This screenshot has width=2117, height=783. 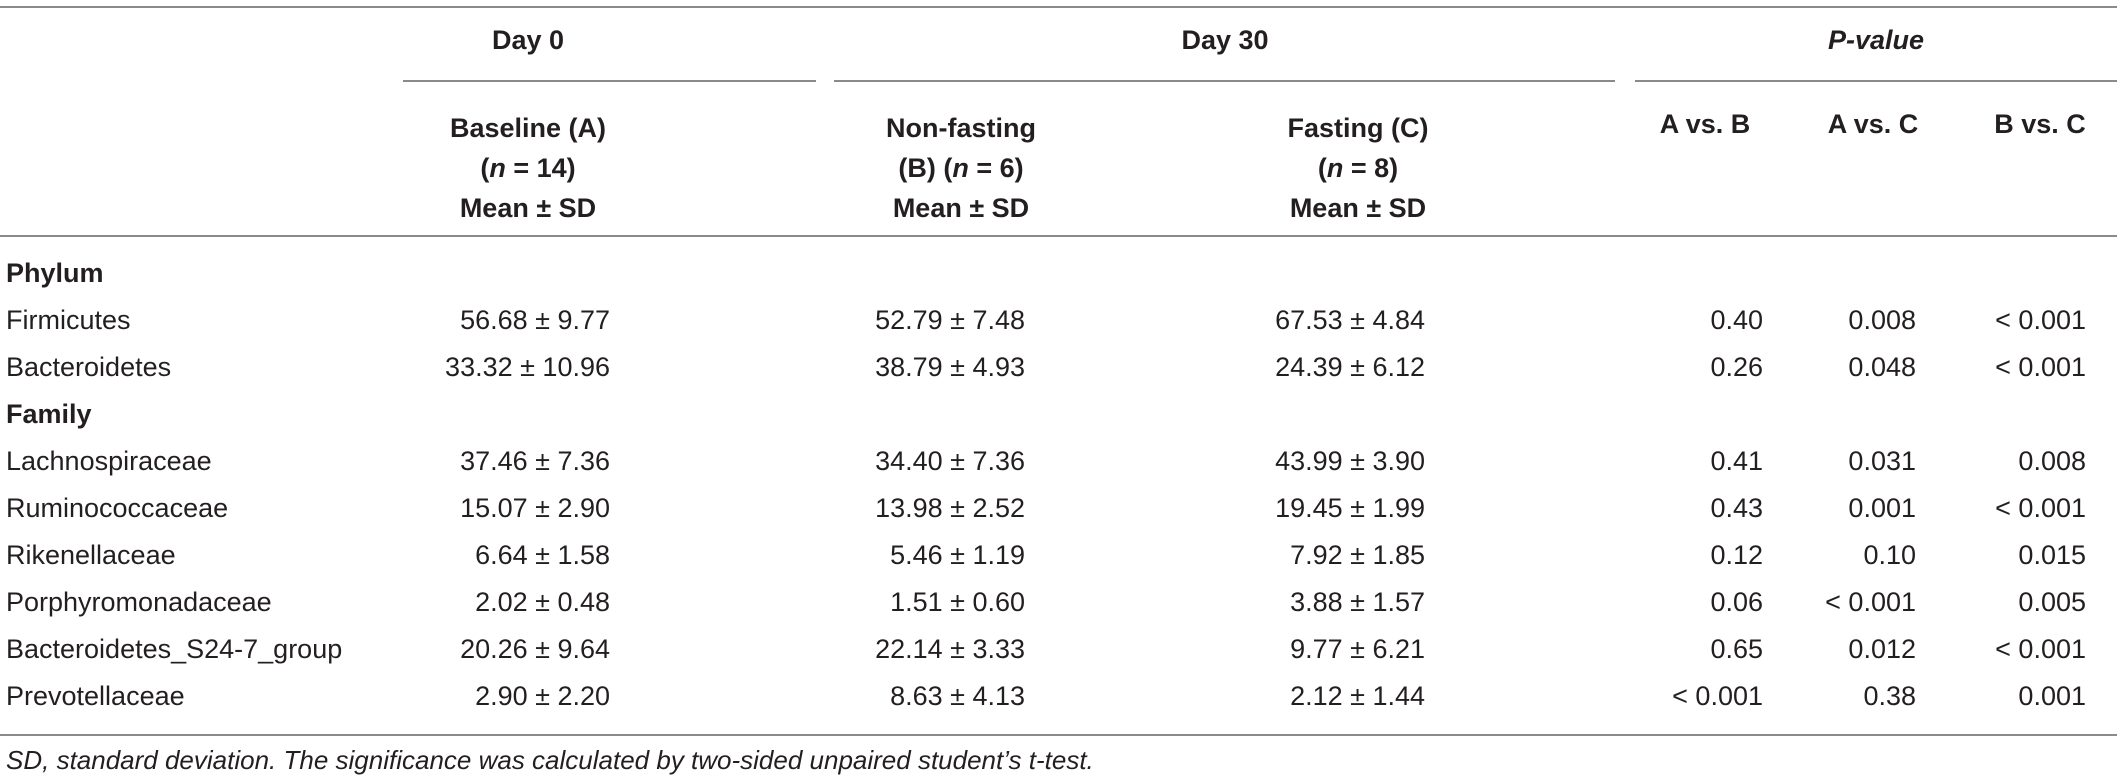 I want to click on cell-a-vs-b: 0.26, so click(x=1736, y=367).